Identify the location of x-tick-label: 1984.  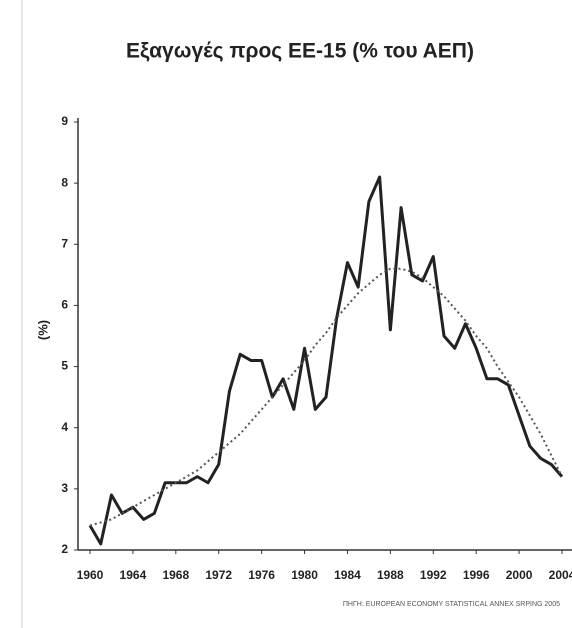
(347, 575).